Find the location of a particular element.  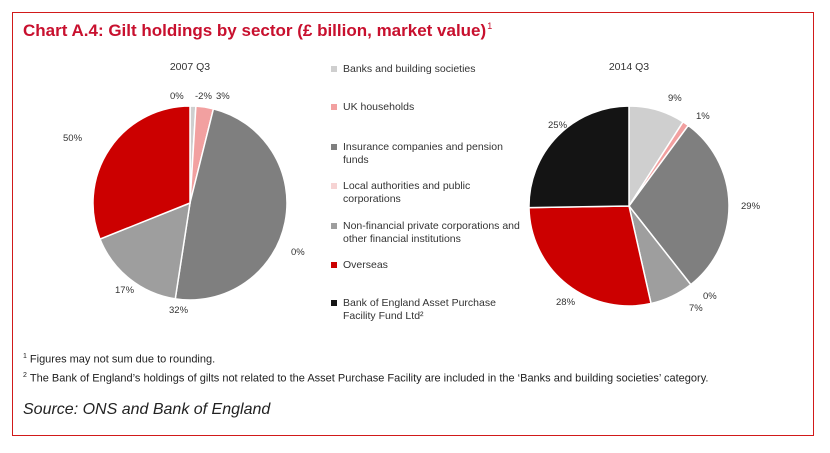

pie-data-label: 28% is located at coordinates (566, 302).